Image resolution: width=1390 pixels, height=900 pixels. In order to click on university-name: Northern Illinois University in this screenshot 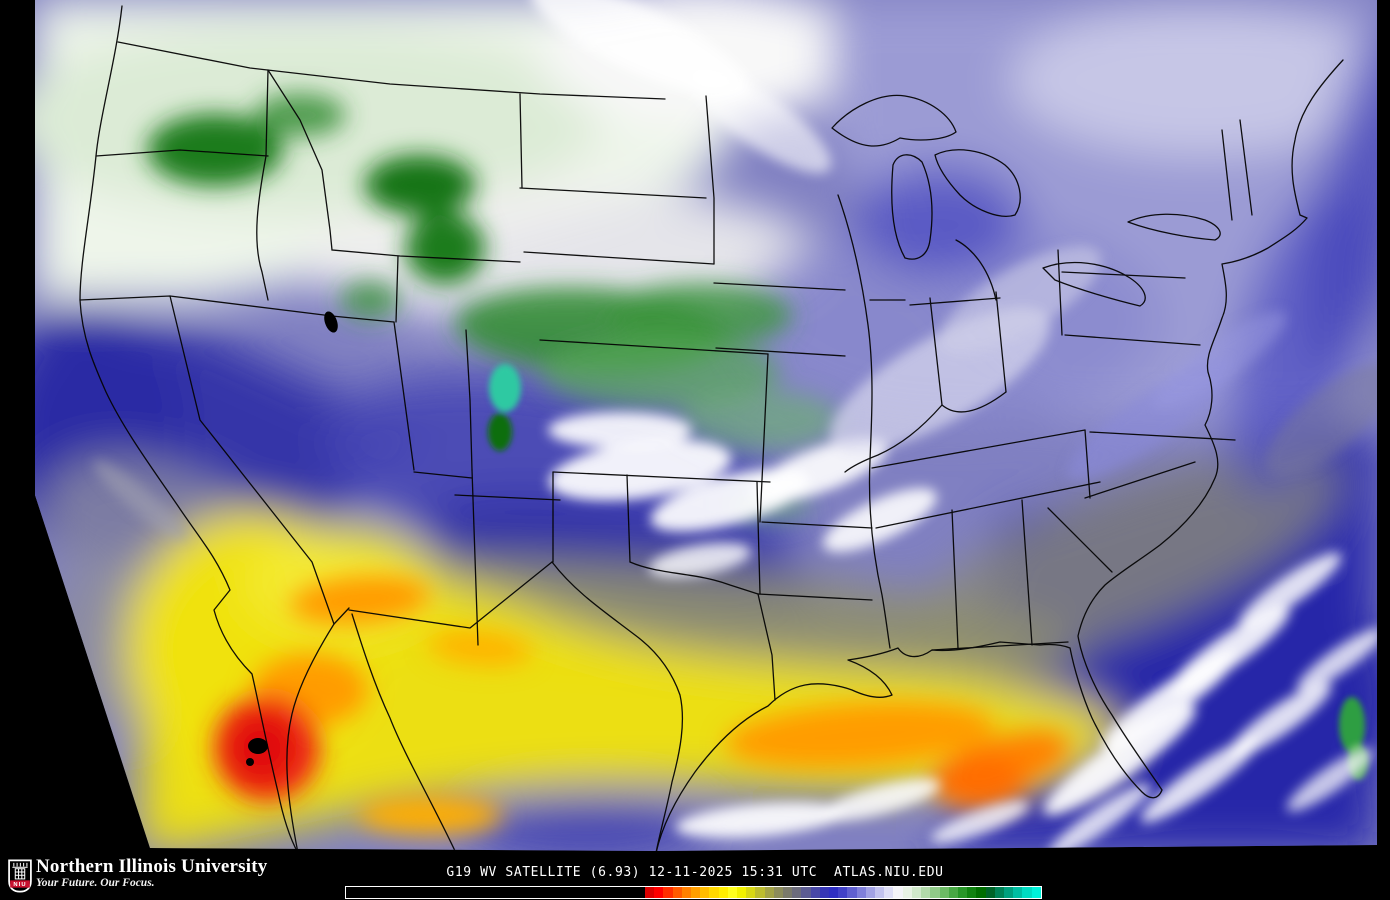, I will do `click(152, 866)`.